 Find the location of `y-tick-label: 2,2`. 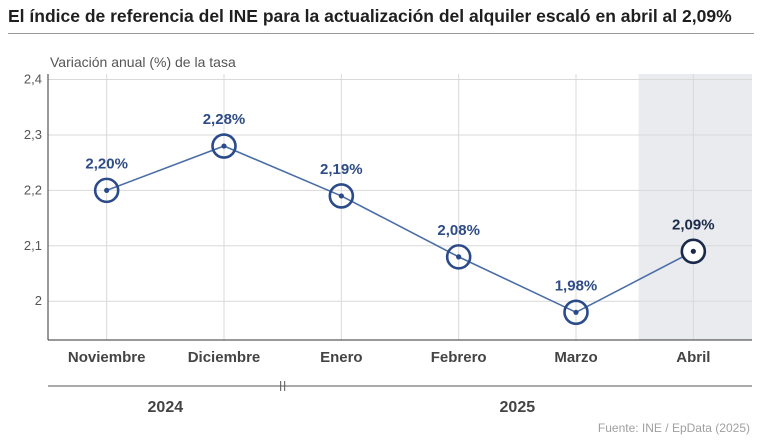

y-tick-label: 2,2 is located at coordinates (33, 189).